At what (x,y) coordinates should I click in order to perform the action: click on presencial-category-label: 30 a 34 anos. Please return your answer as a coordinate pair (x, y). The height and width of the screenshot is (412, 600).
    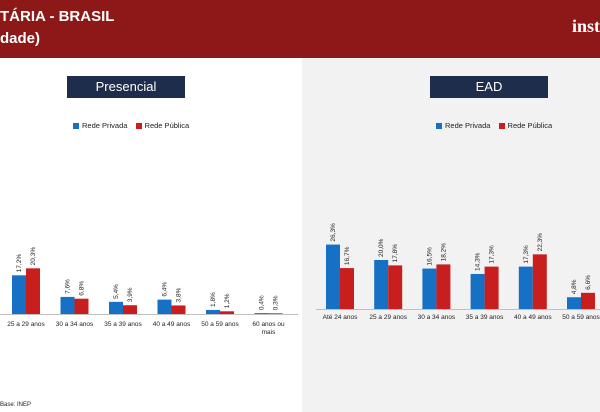
    Looking at the image, I should click on (75, 324).